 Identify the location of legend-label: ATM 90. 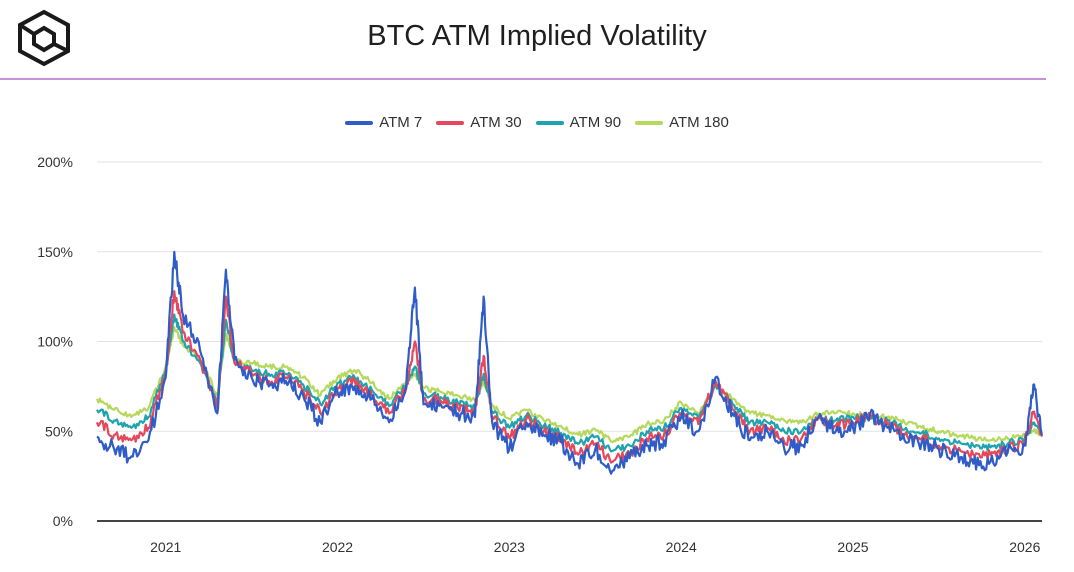
(595, 122).